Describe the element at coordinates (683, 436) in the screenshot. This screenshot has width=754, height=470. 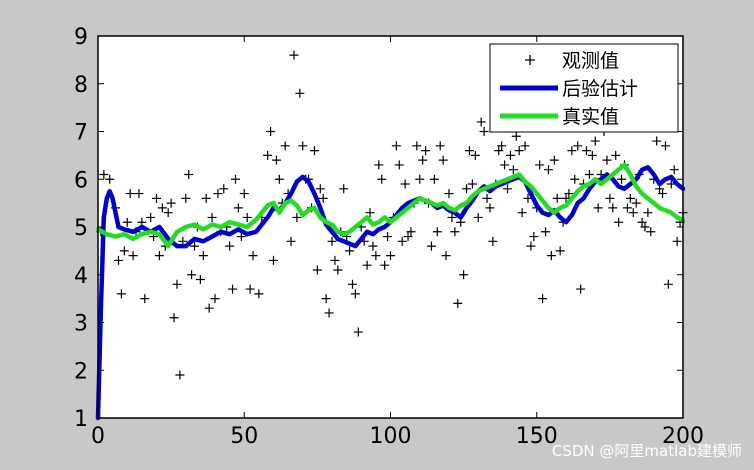
I see `x-tick-label: 200` at that location.